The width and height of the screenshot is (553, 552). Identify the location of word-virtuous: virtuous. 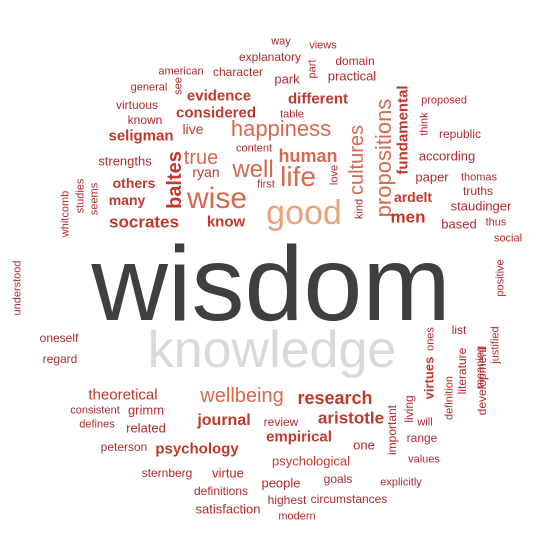
(137, 105).